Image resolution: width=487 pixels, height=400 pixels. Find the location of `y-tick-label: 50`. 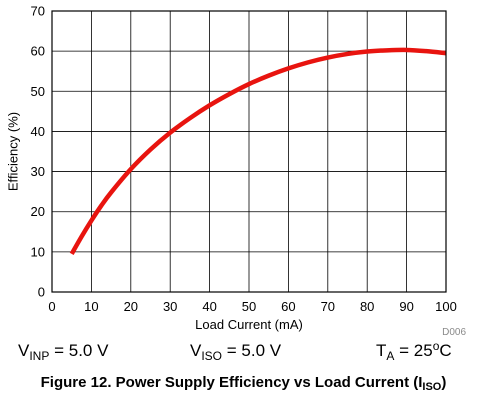

y-tick-label: 50 is located at coordinates (38, 91).